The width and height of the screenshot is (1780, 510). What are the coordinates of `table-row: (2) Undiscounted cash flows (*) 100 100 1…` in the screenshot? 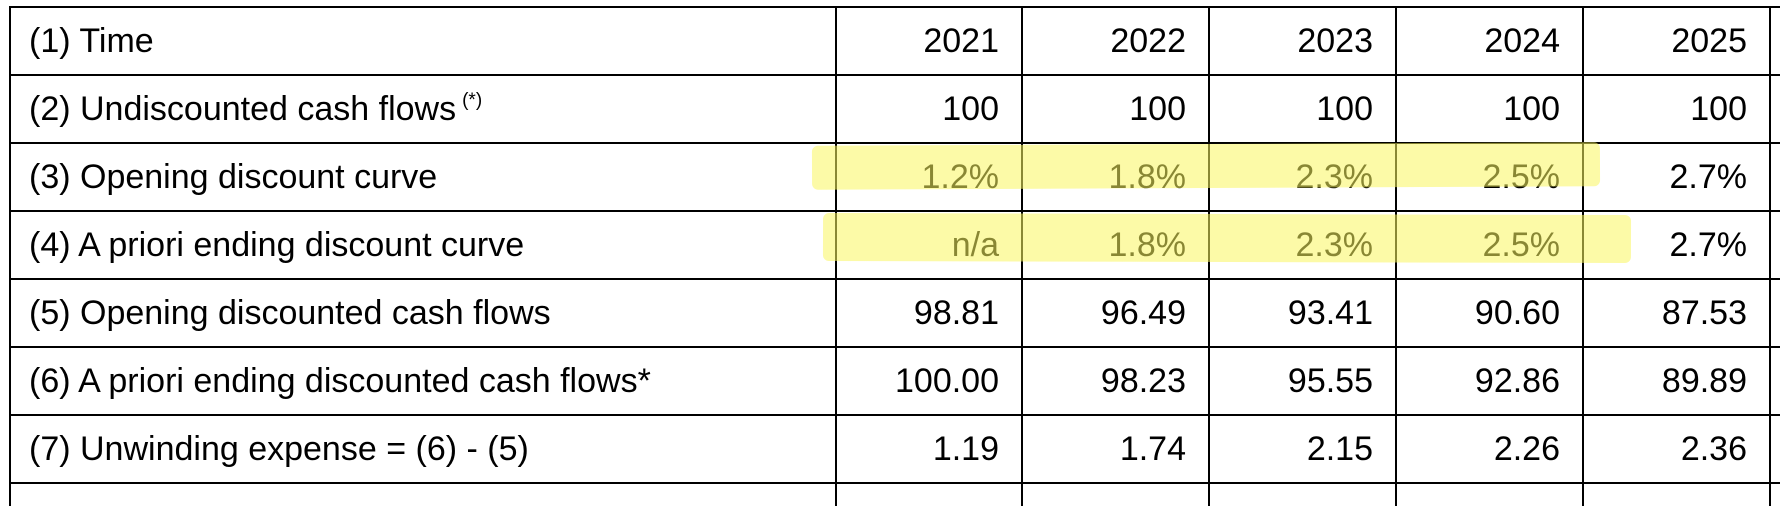 It's located at (894, 109).